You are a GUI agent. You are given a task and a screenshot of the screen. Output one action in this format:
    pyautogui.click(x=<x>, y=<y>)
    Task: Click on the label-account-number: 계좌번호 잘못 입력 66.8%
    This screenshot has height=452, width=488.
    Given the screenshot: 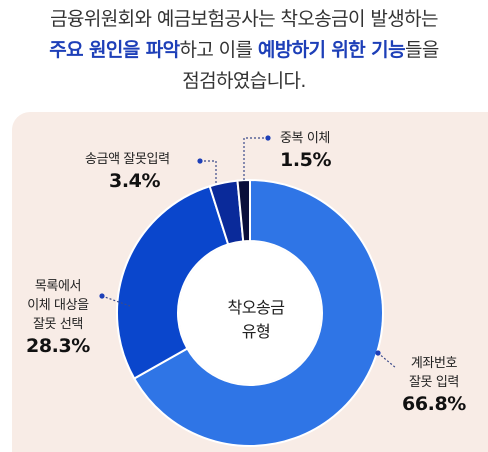 What is the action you would take?
    pyautogui.click(x=434, y=385)
    